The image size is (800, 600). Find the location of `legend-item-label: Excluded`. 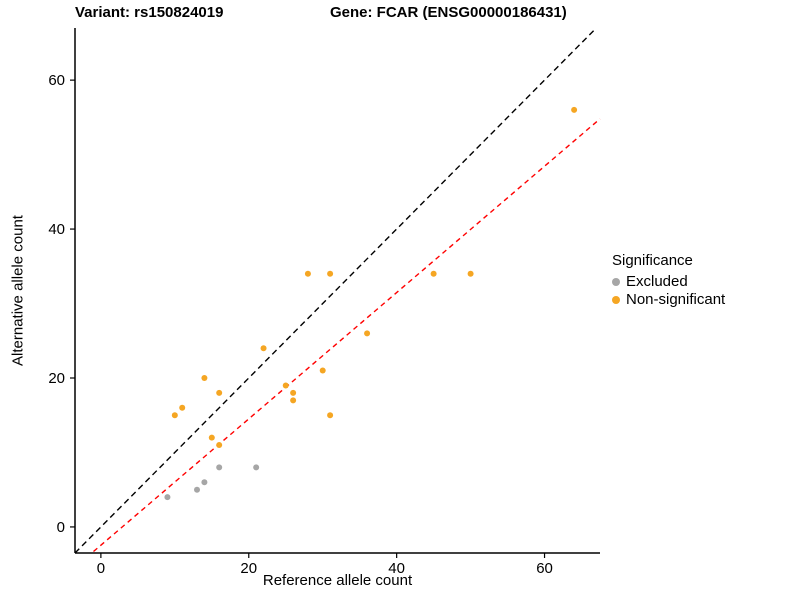

legend-item-label: Excluded is located at coordinates (657, 281).